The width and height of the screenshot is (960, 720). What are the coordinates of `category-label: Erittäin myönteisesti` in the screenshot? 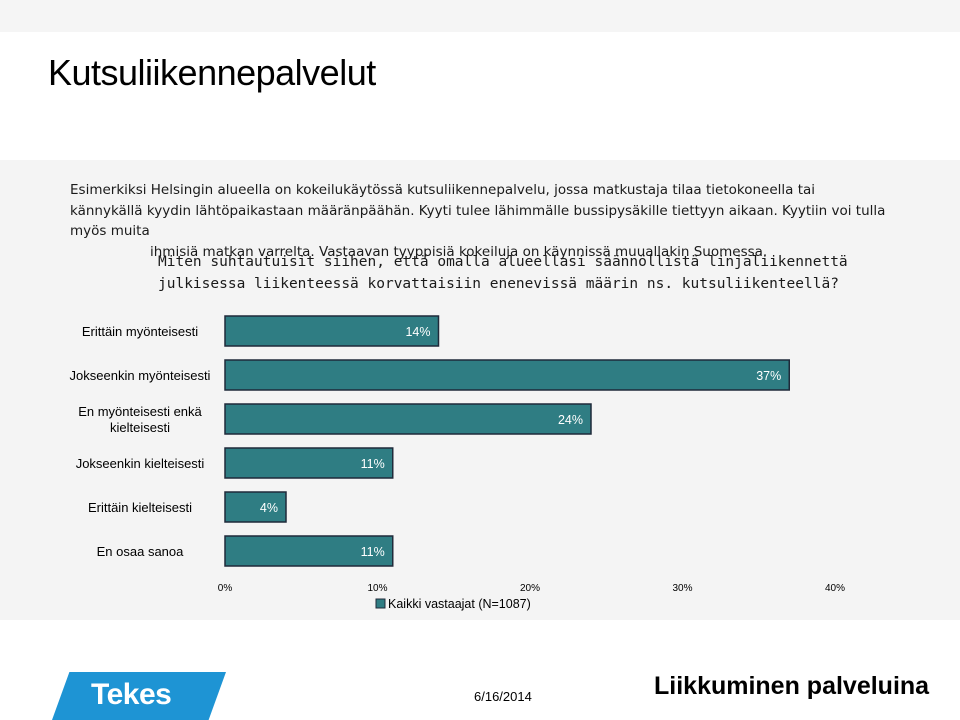 It's located at (140, 331).